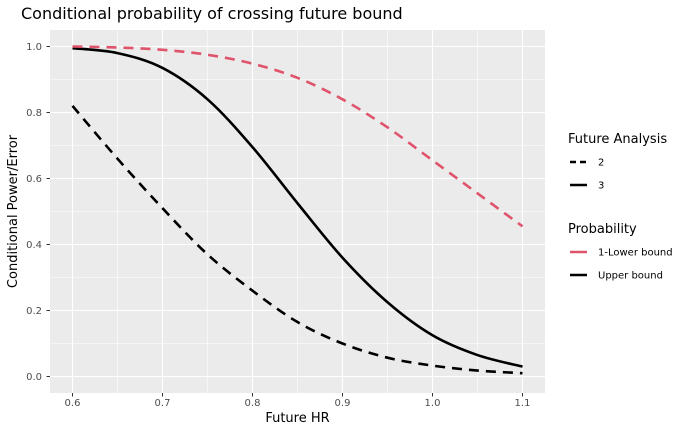  Describe the element at coordinates (601, 163) in the screenshot. I see `legend-label: 2` at that location.